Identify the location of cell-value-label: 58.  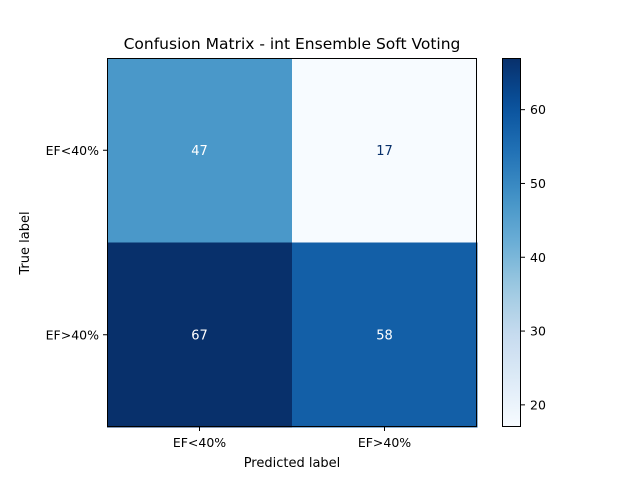
(384, 335).